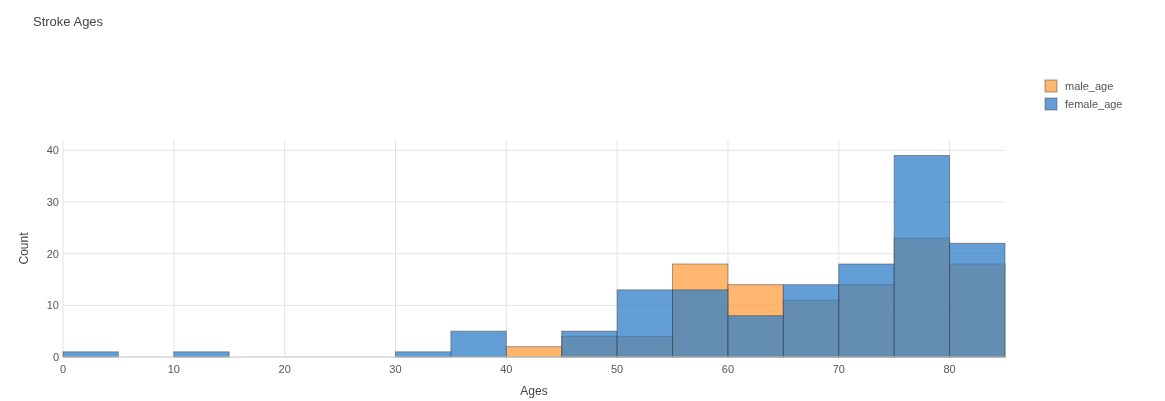  What do you see at coordinates (534, 391) in the screenshot?
I see `x-axis-title: Ages` at bounding box center [534, 391].